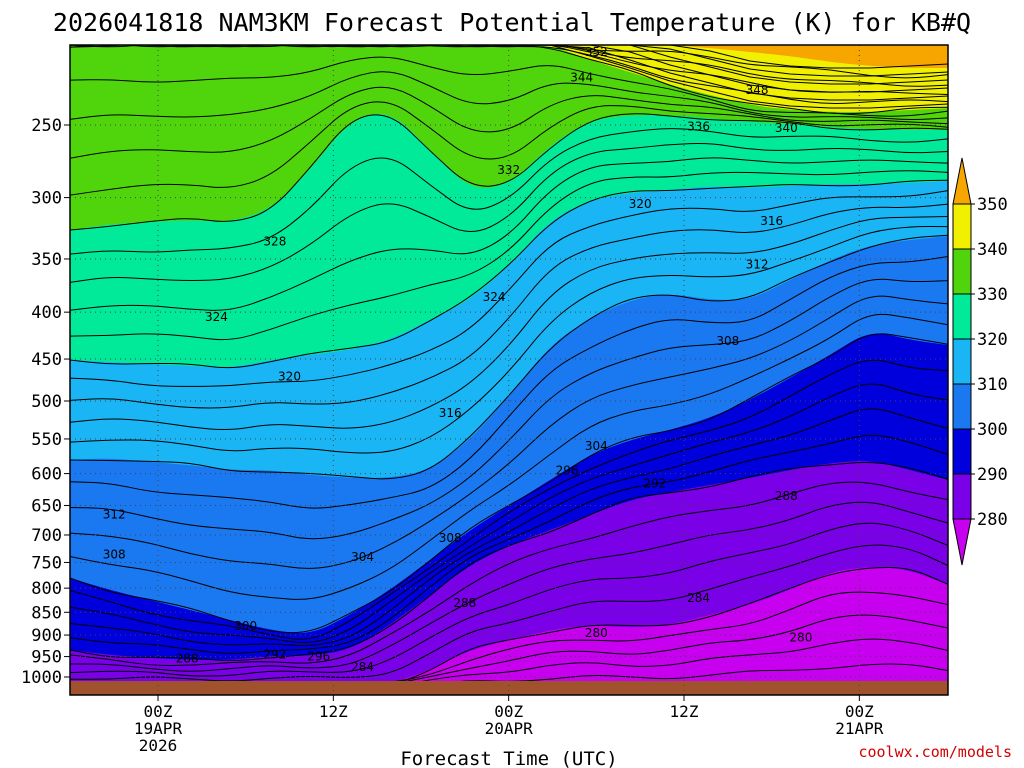  What do you see at coordinates (46, 636) in the screenshot?
I see `y-tick-label: 900` at bounding box center [46, 636].